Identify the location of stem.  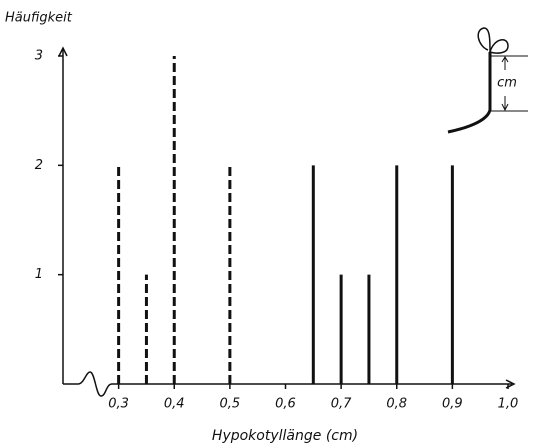
(469, 93).